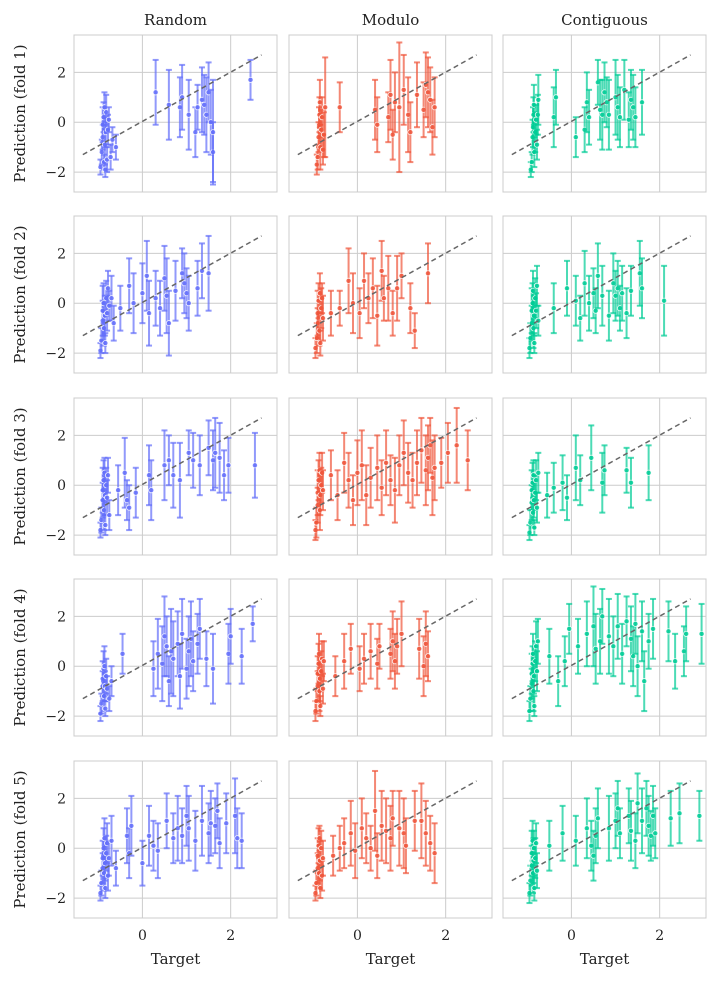 Image resolution: width=720 pixels, height=985 pixels. What do you see at coordinates (357, 936) in the screenshot?
I see `x-tick-label: 0` at bounding box center [357, 936].